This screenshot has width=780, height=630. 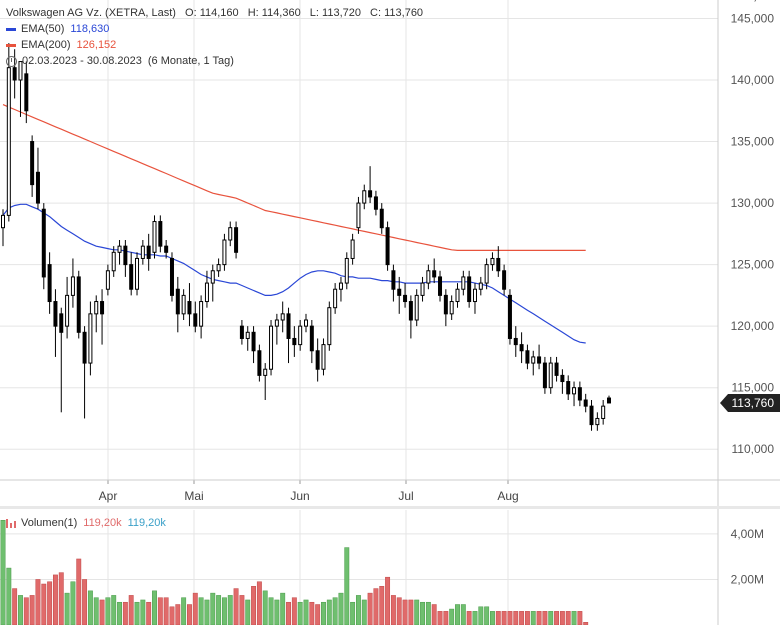 I want to click on volume-value-1: 119,20k, so click(x=102, y=523).